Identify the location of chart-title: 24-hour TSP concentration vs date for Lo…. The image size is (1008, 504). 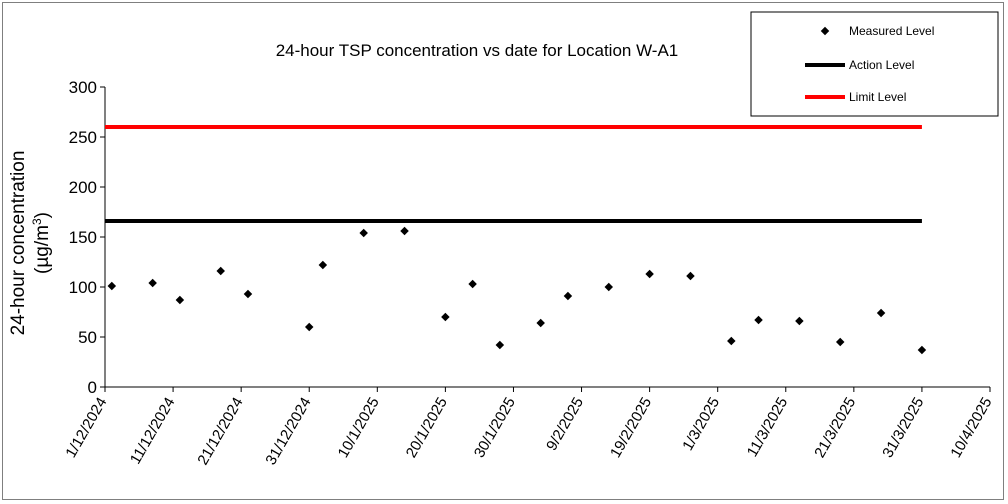
(477, 50).